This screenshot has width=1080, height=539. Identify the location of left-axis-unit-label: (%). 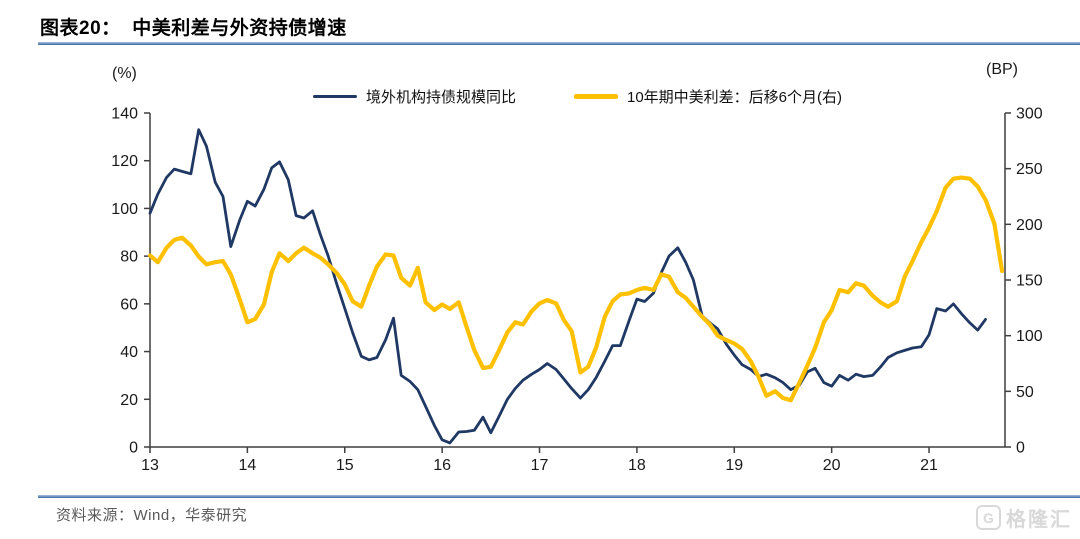
(124, 73).